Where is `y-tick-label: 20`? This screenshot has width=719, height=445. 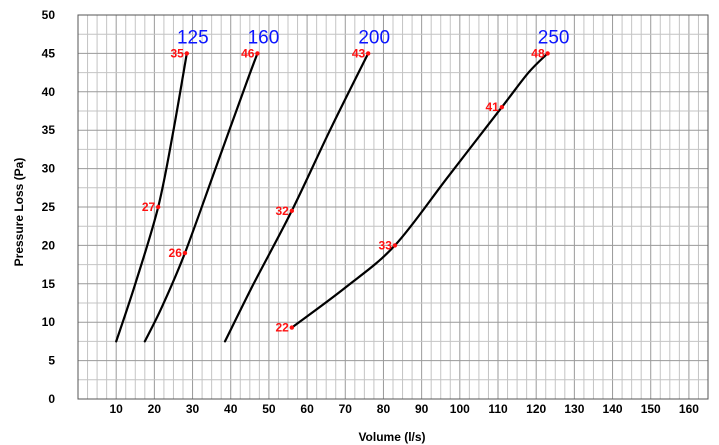 y-tick-label: 20 is located at coordinates (49, 245).